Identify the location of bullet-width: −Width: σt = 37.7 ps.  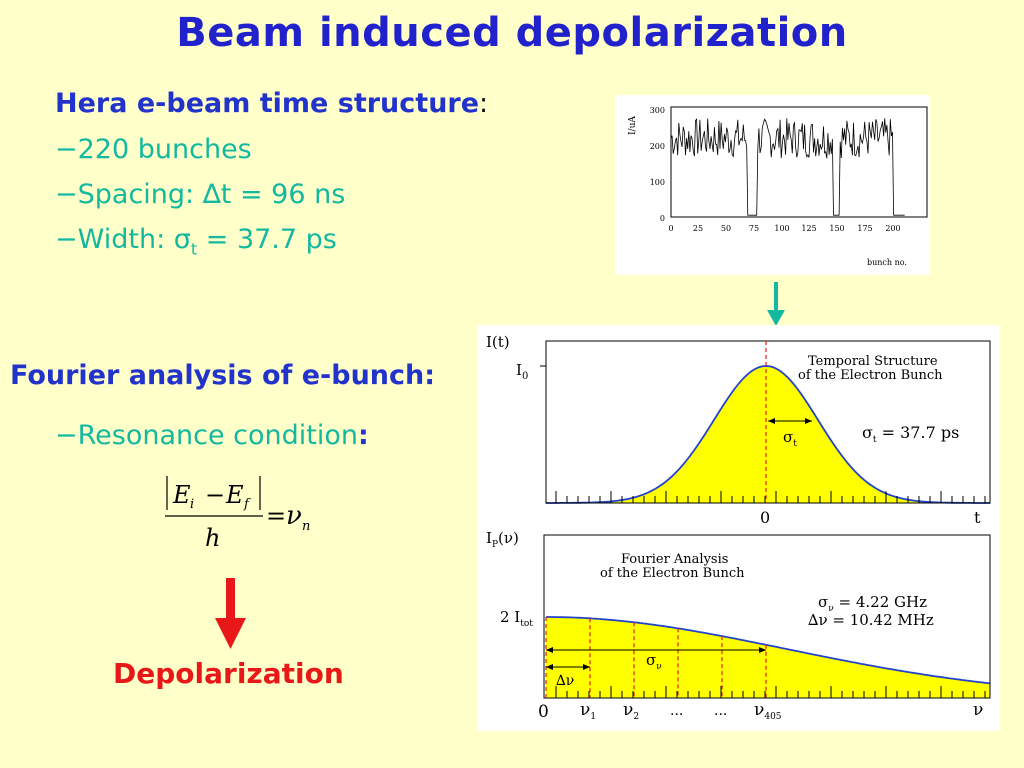
(196, 241).